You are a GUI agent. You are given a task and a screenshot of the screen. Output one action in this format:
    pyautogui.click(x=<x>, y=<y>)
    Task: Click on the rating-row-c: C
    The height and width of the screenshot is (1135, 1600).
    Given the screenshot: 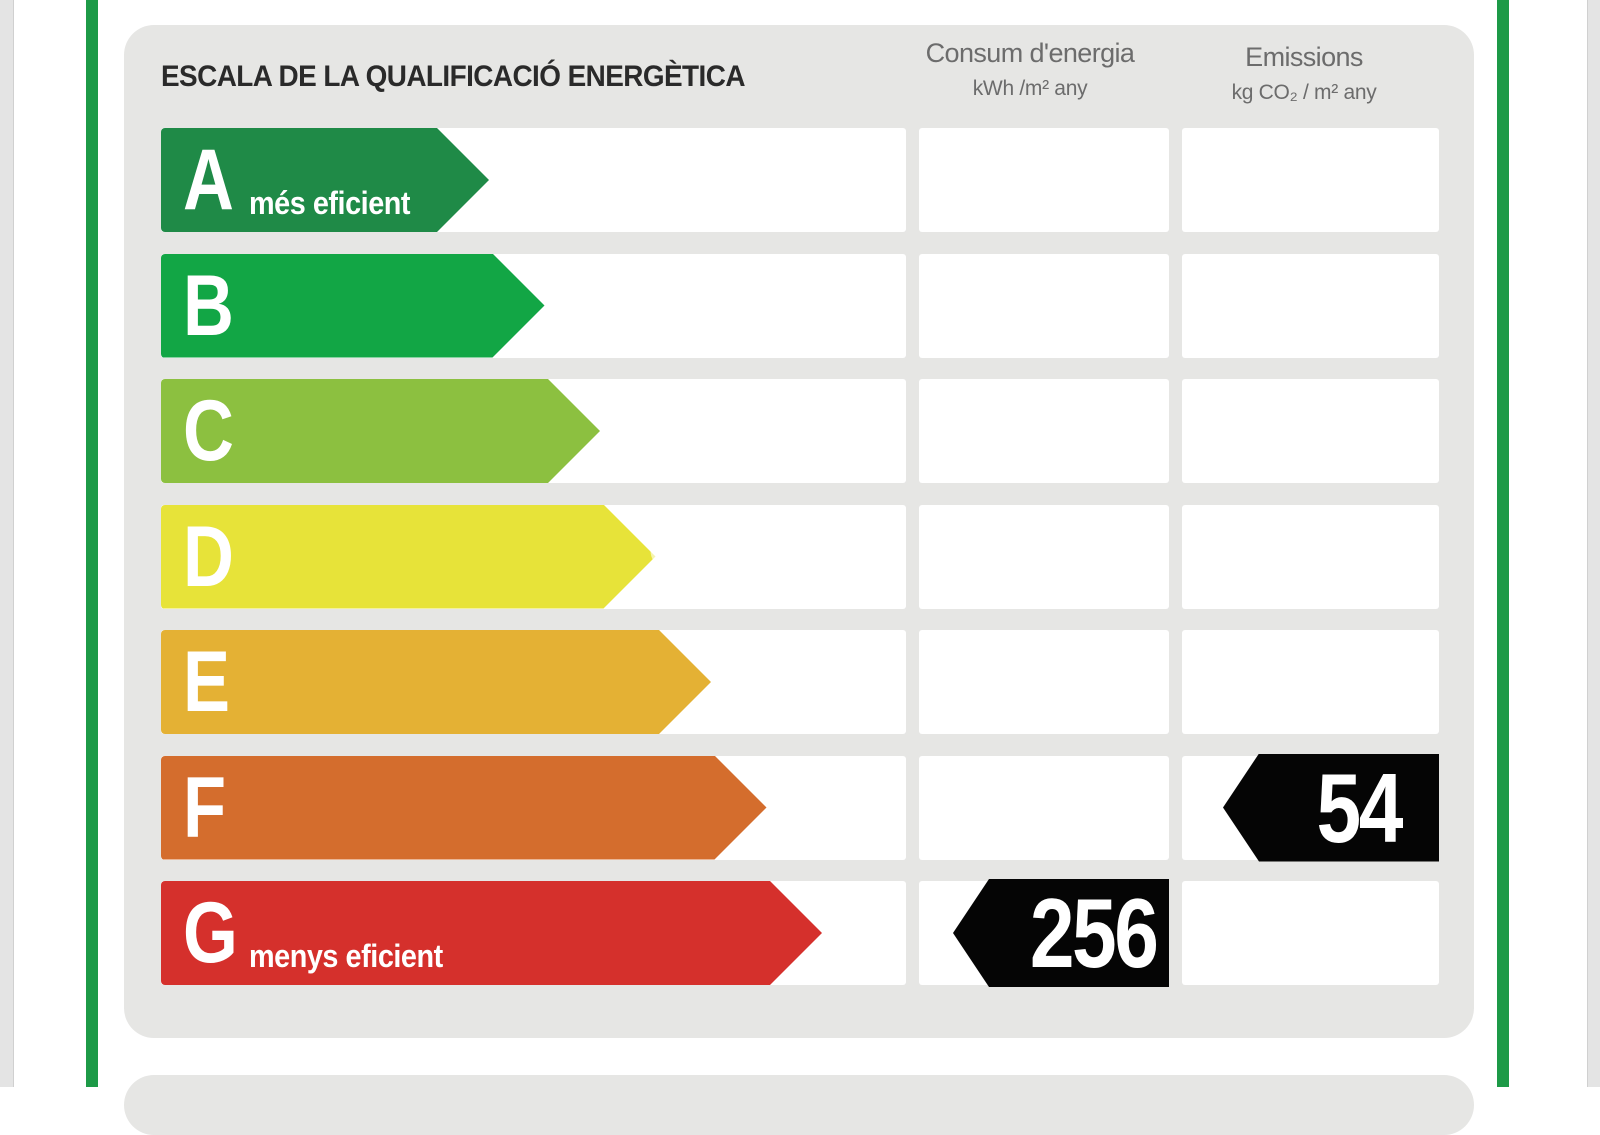 What is the action you would take?
    pyautogui.click(x=800, y=431)
    